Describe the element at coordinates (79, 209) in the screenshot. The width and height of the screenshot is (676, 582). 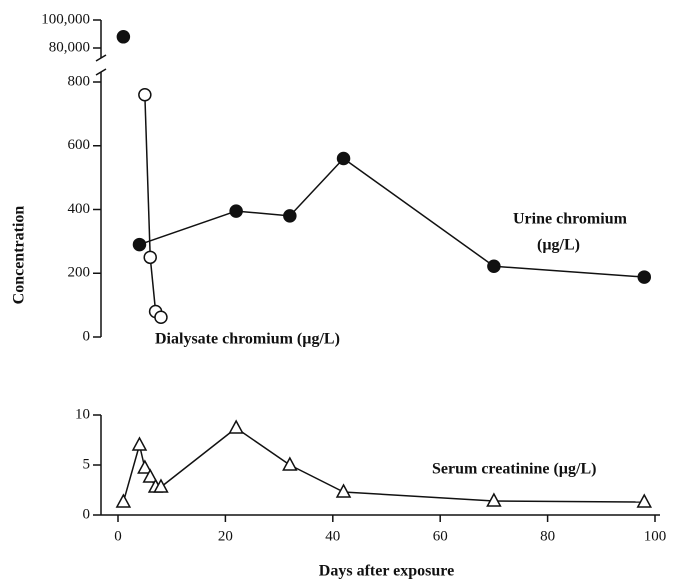
I see `y-tick-label: 400` at that location.